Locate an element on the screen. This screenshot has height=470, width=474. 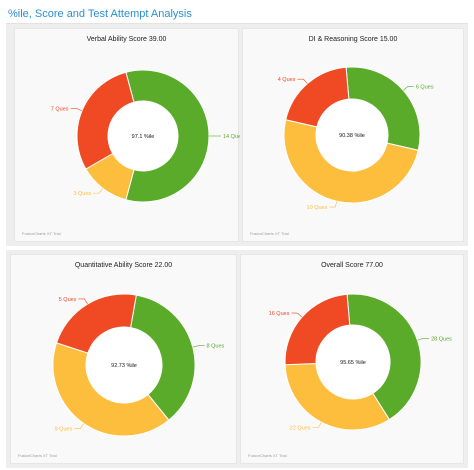
chart-title: Overall Score 77.00 is located at coordinates (352, 265).